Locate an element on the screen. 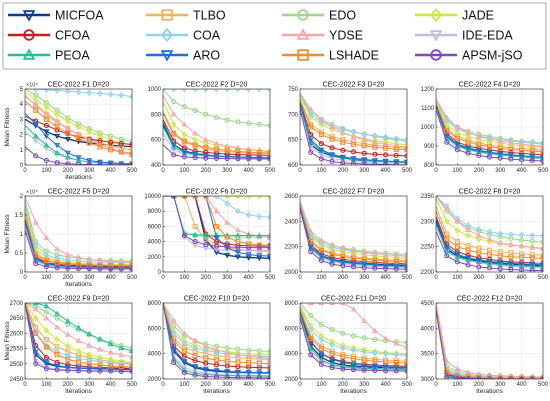 The width and height of the screenshot is (550, 401). x-tick-label: 100 is located at coordinates (321, 171).